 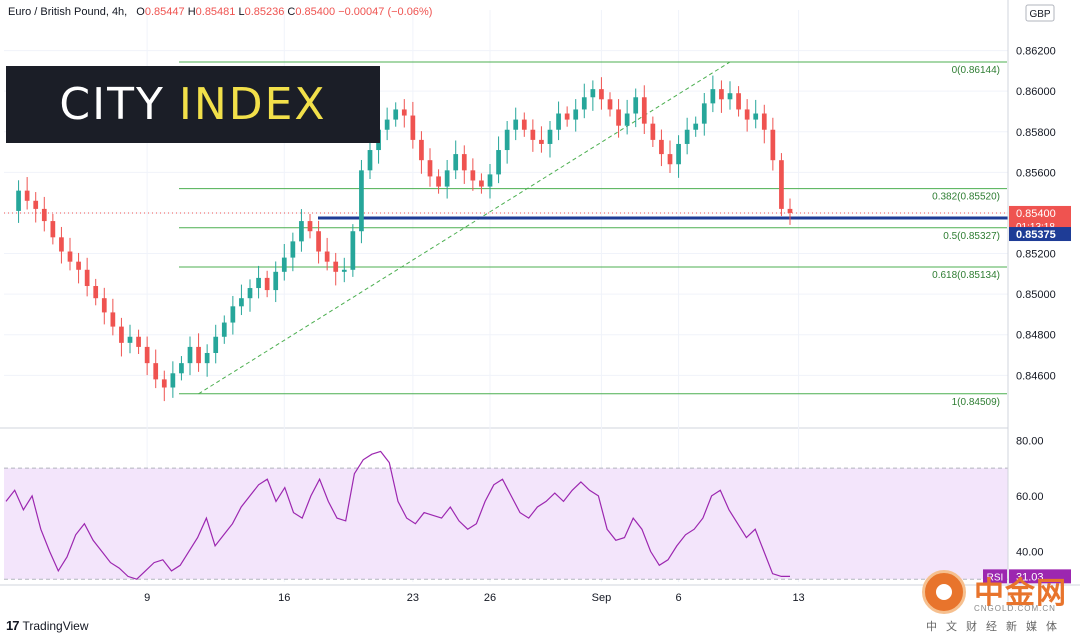 What do you see at coordinates (490, 598) in the screenshot?
I see `time-tick-label: 26` at bounding box center [490, 598].